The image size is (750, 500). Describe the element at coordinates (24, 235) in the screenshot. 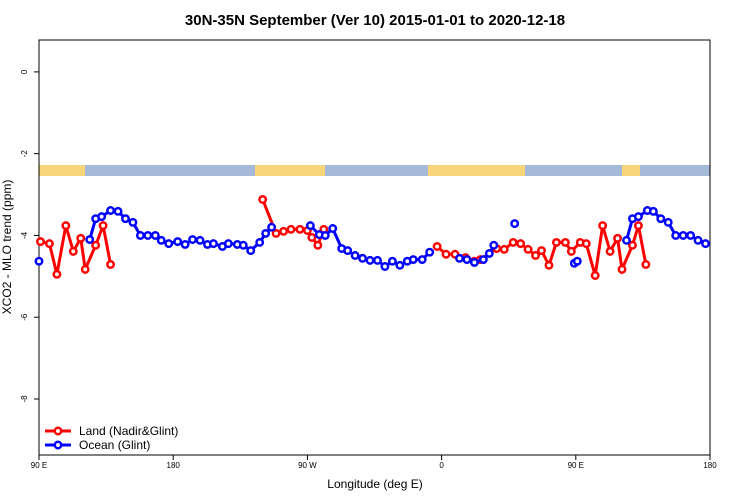

I see `y-tick-label: -4` at that location.